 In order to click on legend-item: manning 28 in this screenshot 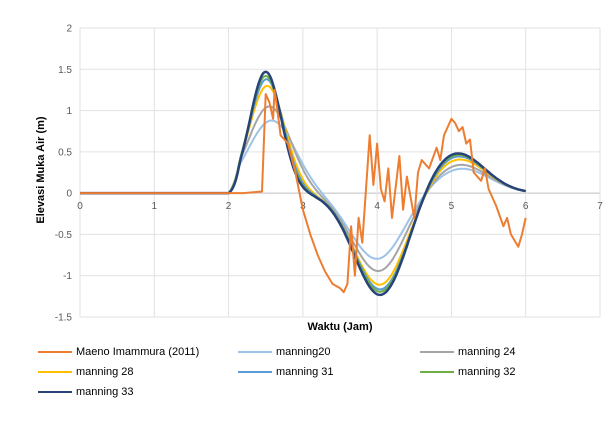, I will do `click(86, 372)`.